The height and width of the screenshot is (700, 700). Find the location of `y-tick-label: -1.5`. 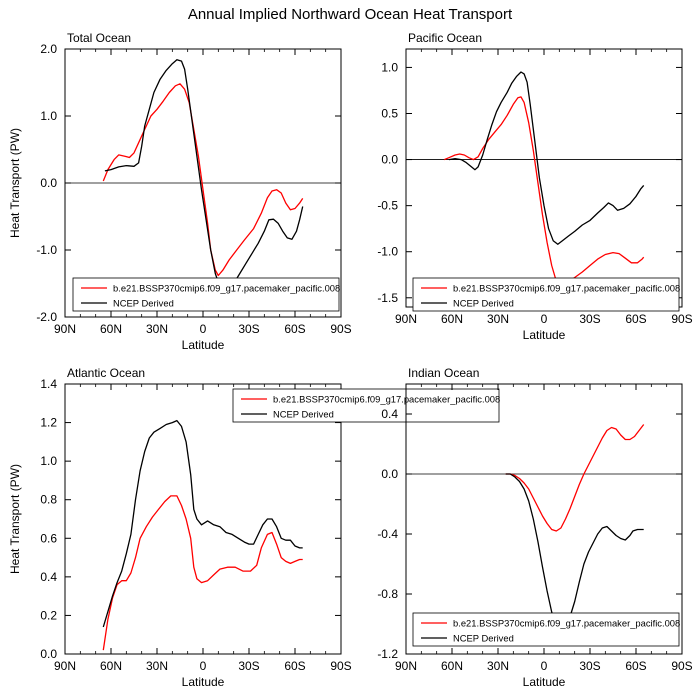

y-tick-label: -1.5 is located at coordinates (387, 298).